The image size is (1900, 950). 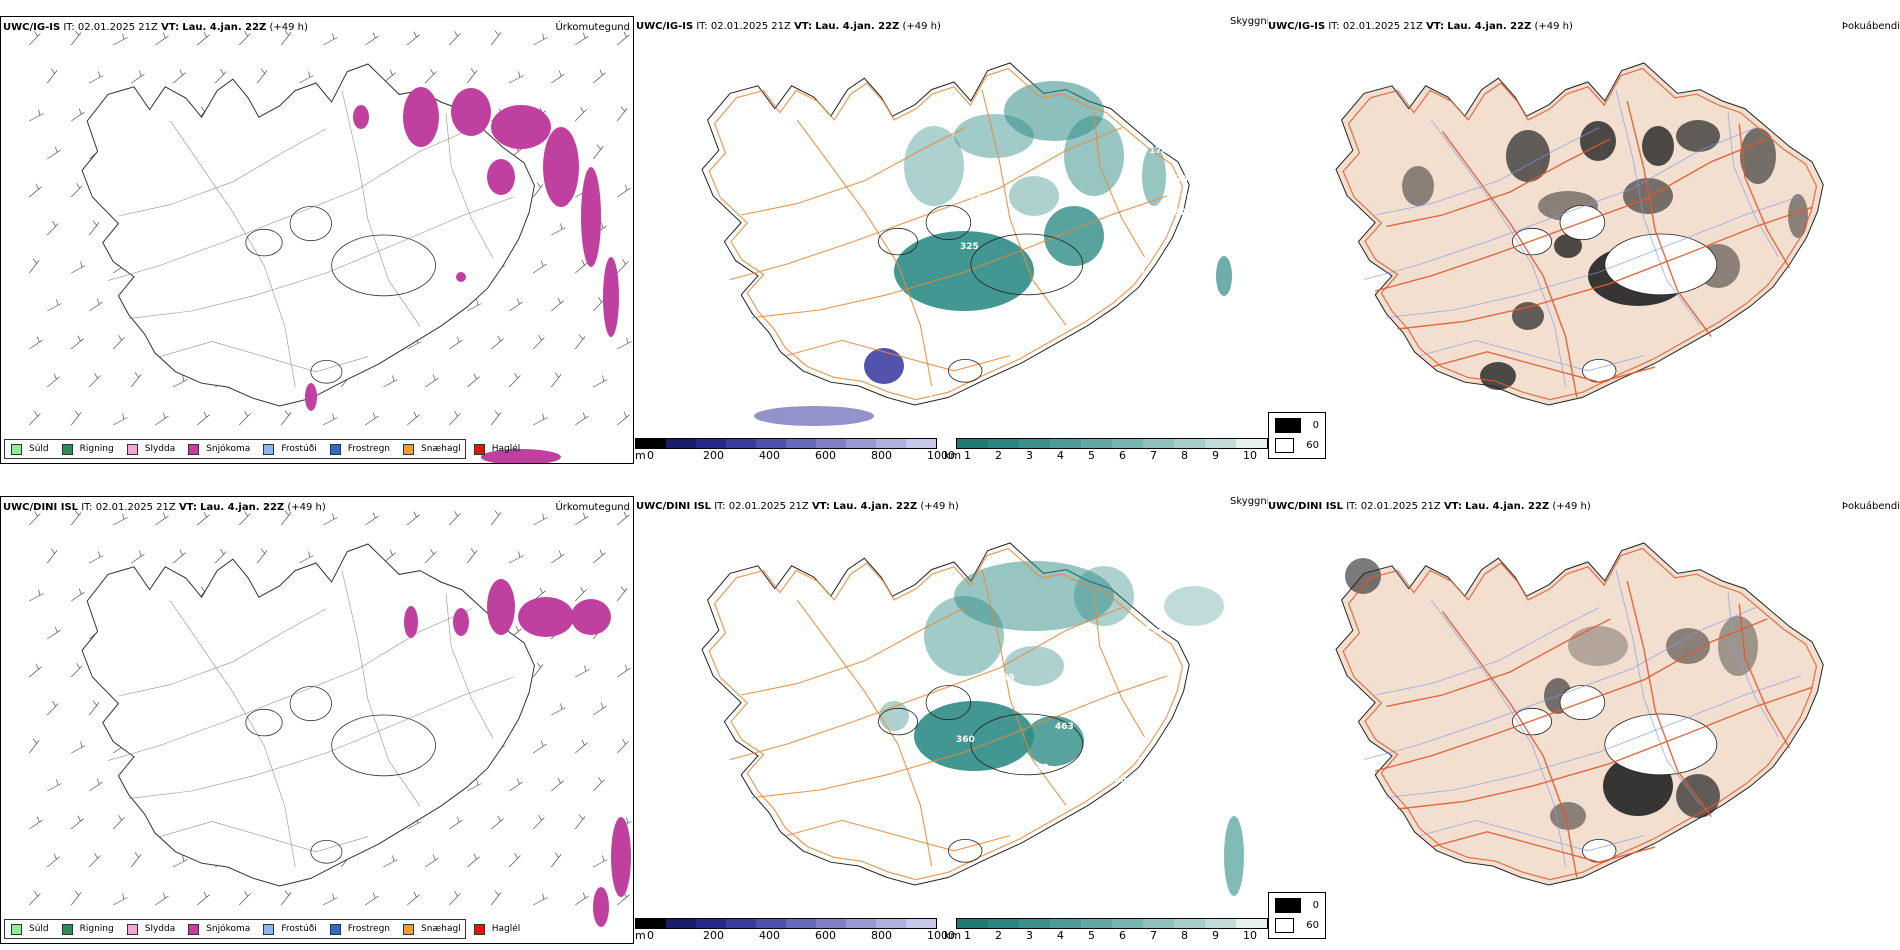 What do you see at coordinates (1153, 935) in the screenshot?
I see `visibility-tick: 7` at bounding box center [1153, 935].